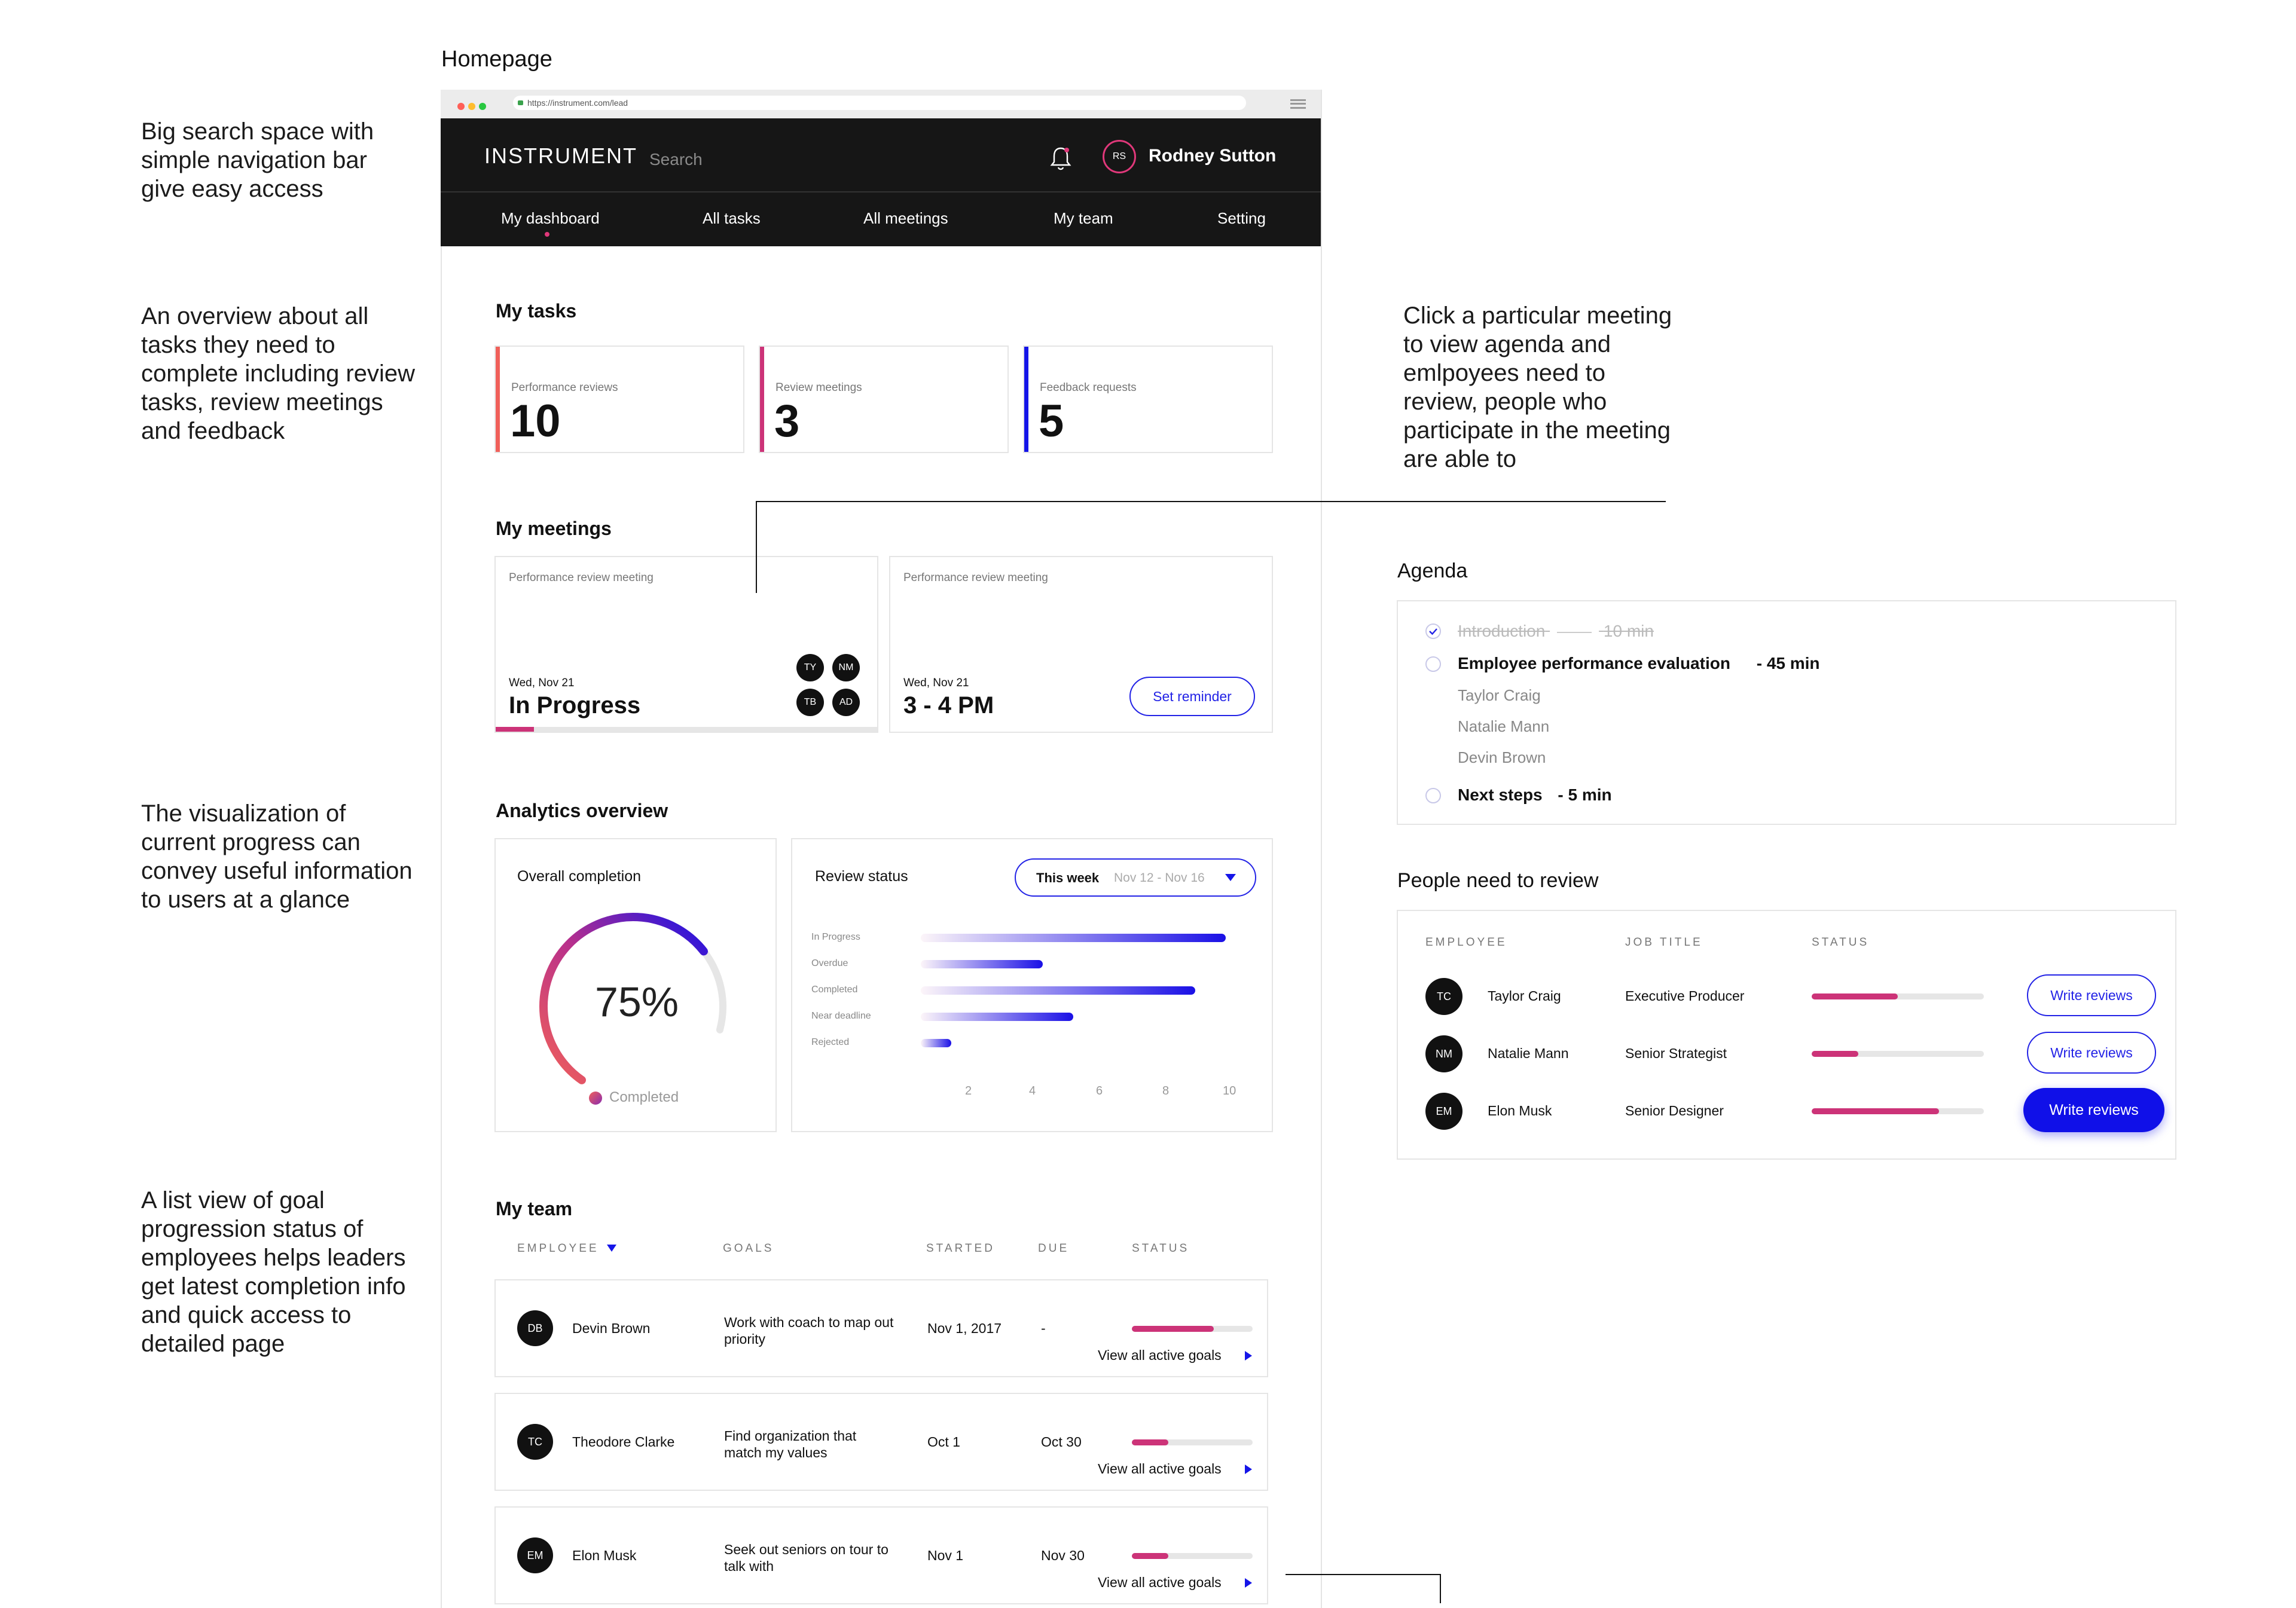  What do you see at coordinates (644, 1097) in the screenshot?
I see `completion-legend: Completed` at bounding box center [644, 1097].